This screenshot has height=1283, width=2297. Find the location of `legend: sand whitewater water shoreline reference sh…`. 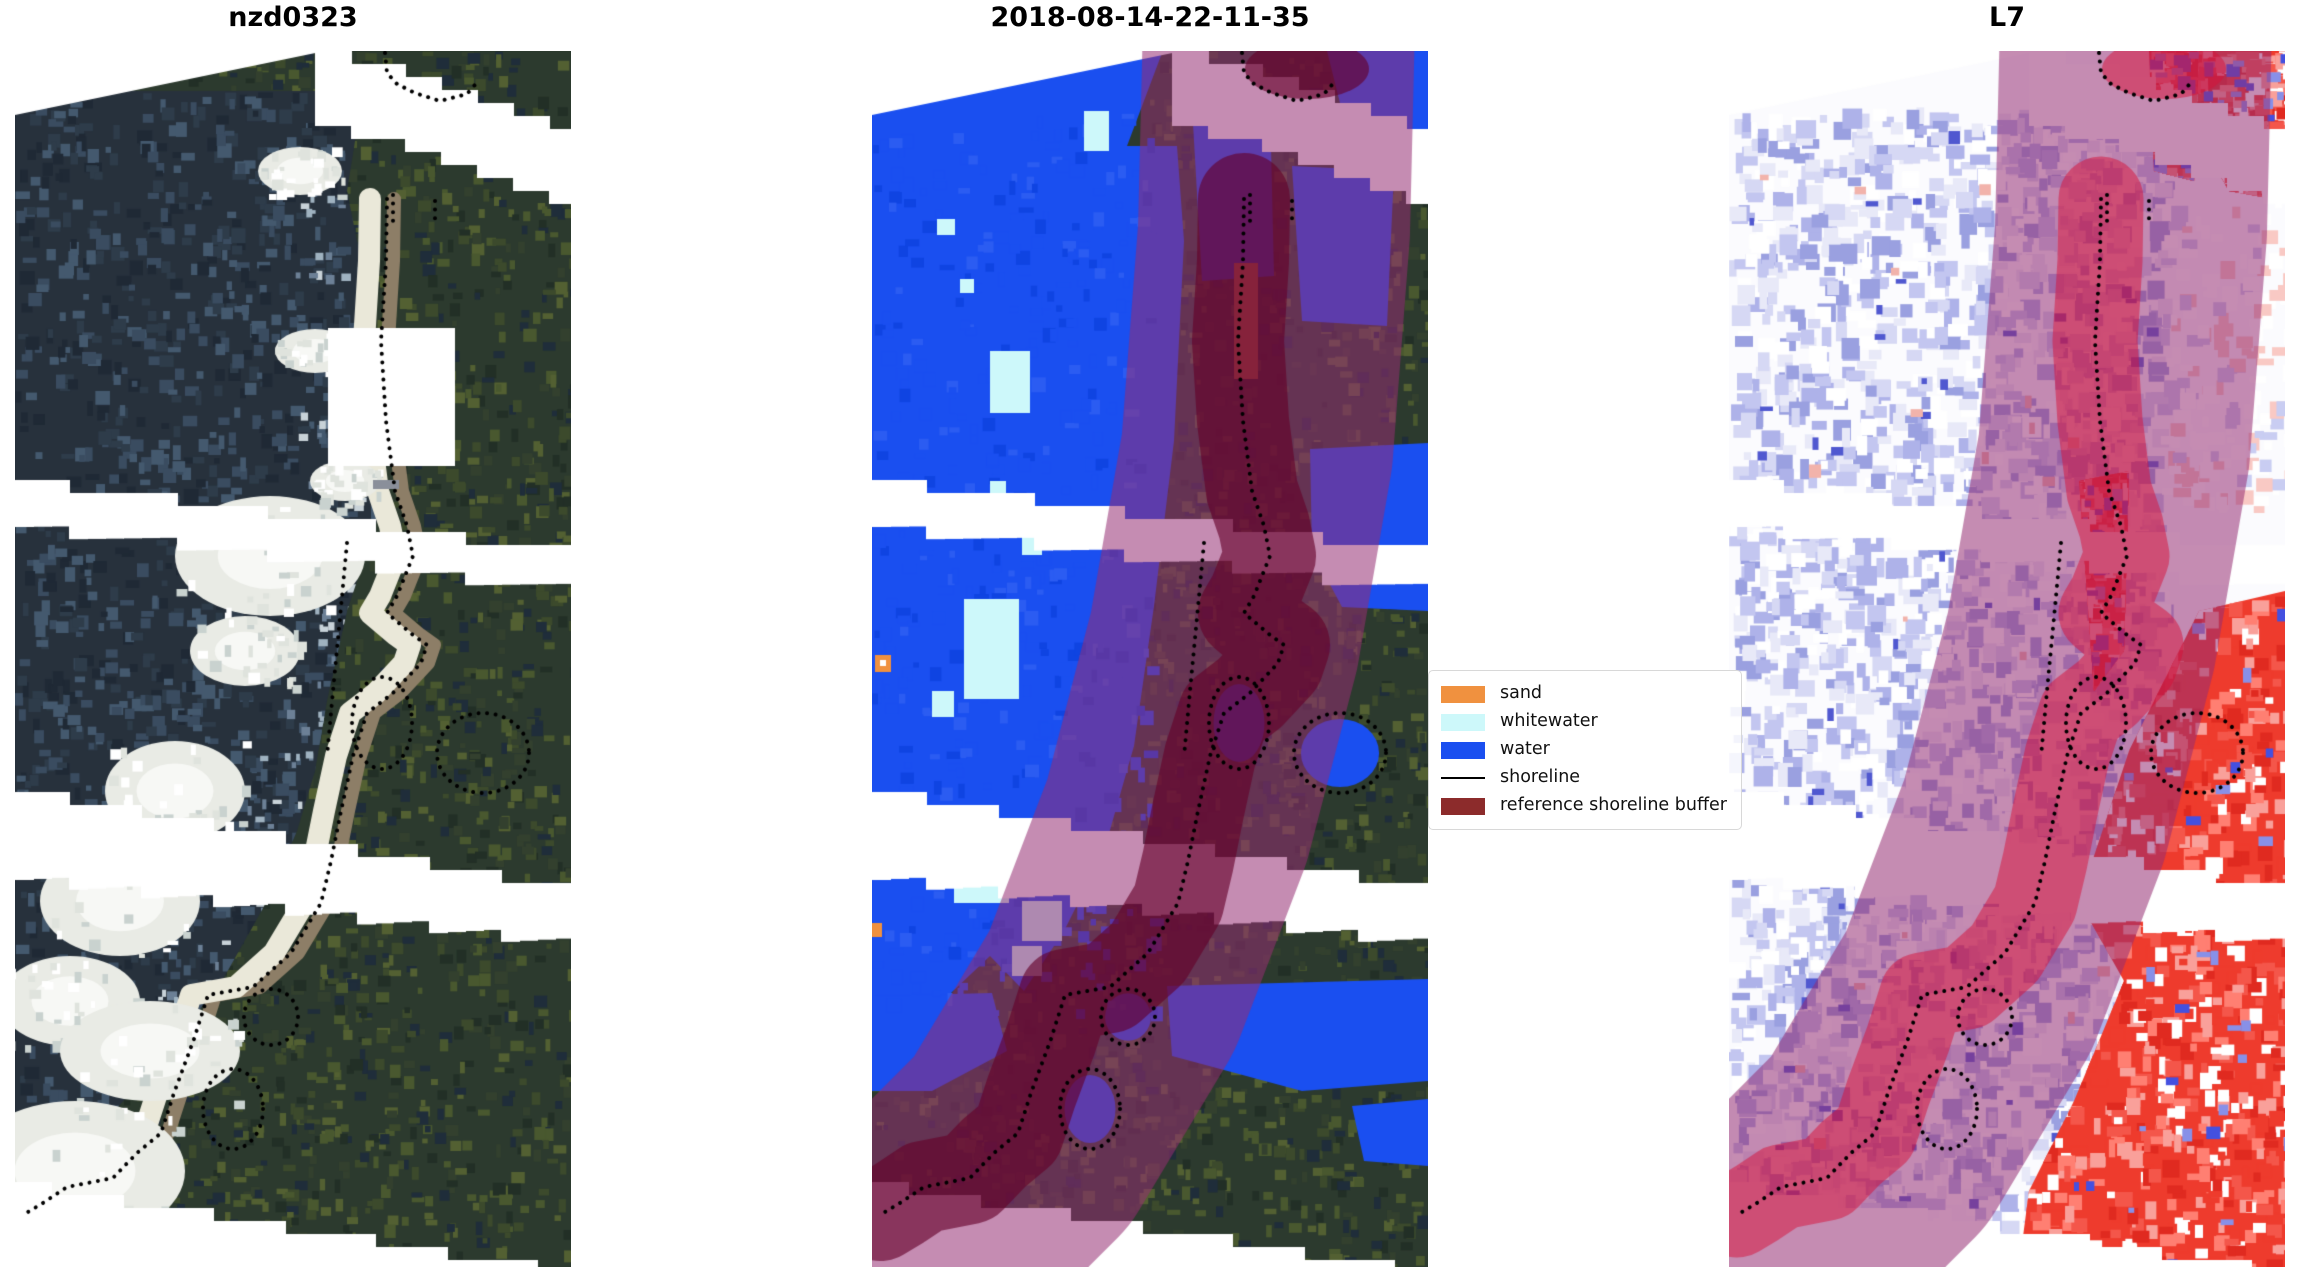

legend: sand whitewater water shoreline reference sh… is located at coordinates (1585, 750).